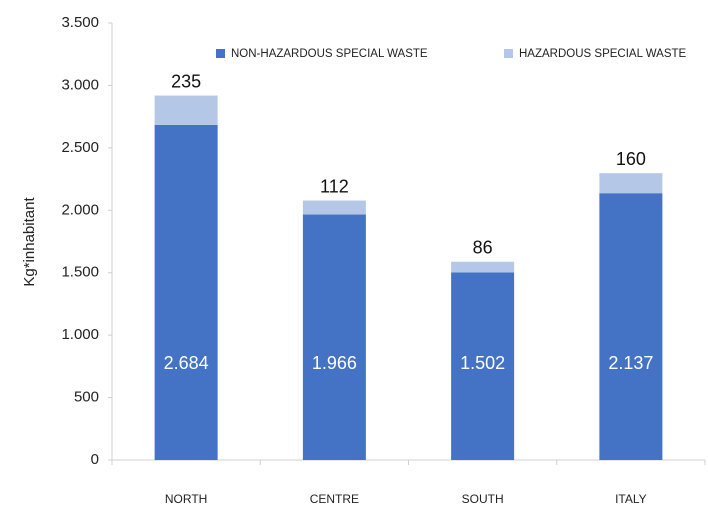 This screenshot has height=506, width=708. What do you see at coordinates (186, 499) in the screenshot?
I see `x-tick-label: NORTH` at bounding box center [186, 499].